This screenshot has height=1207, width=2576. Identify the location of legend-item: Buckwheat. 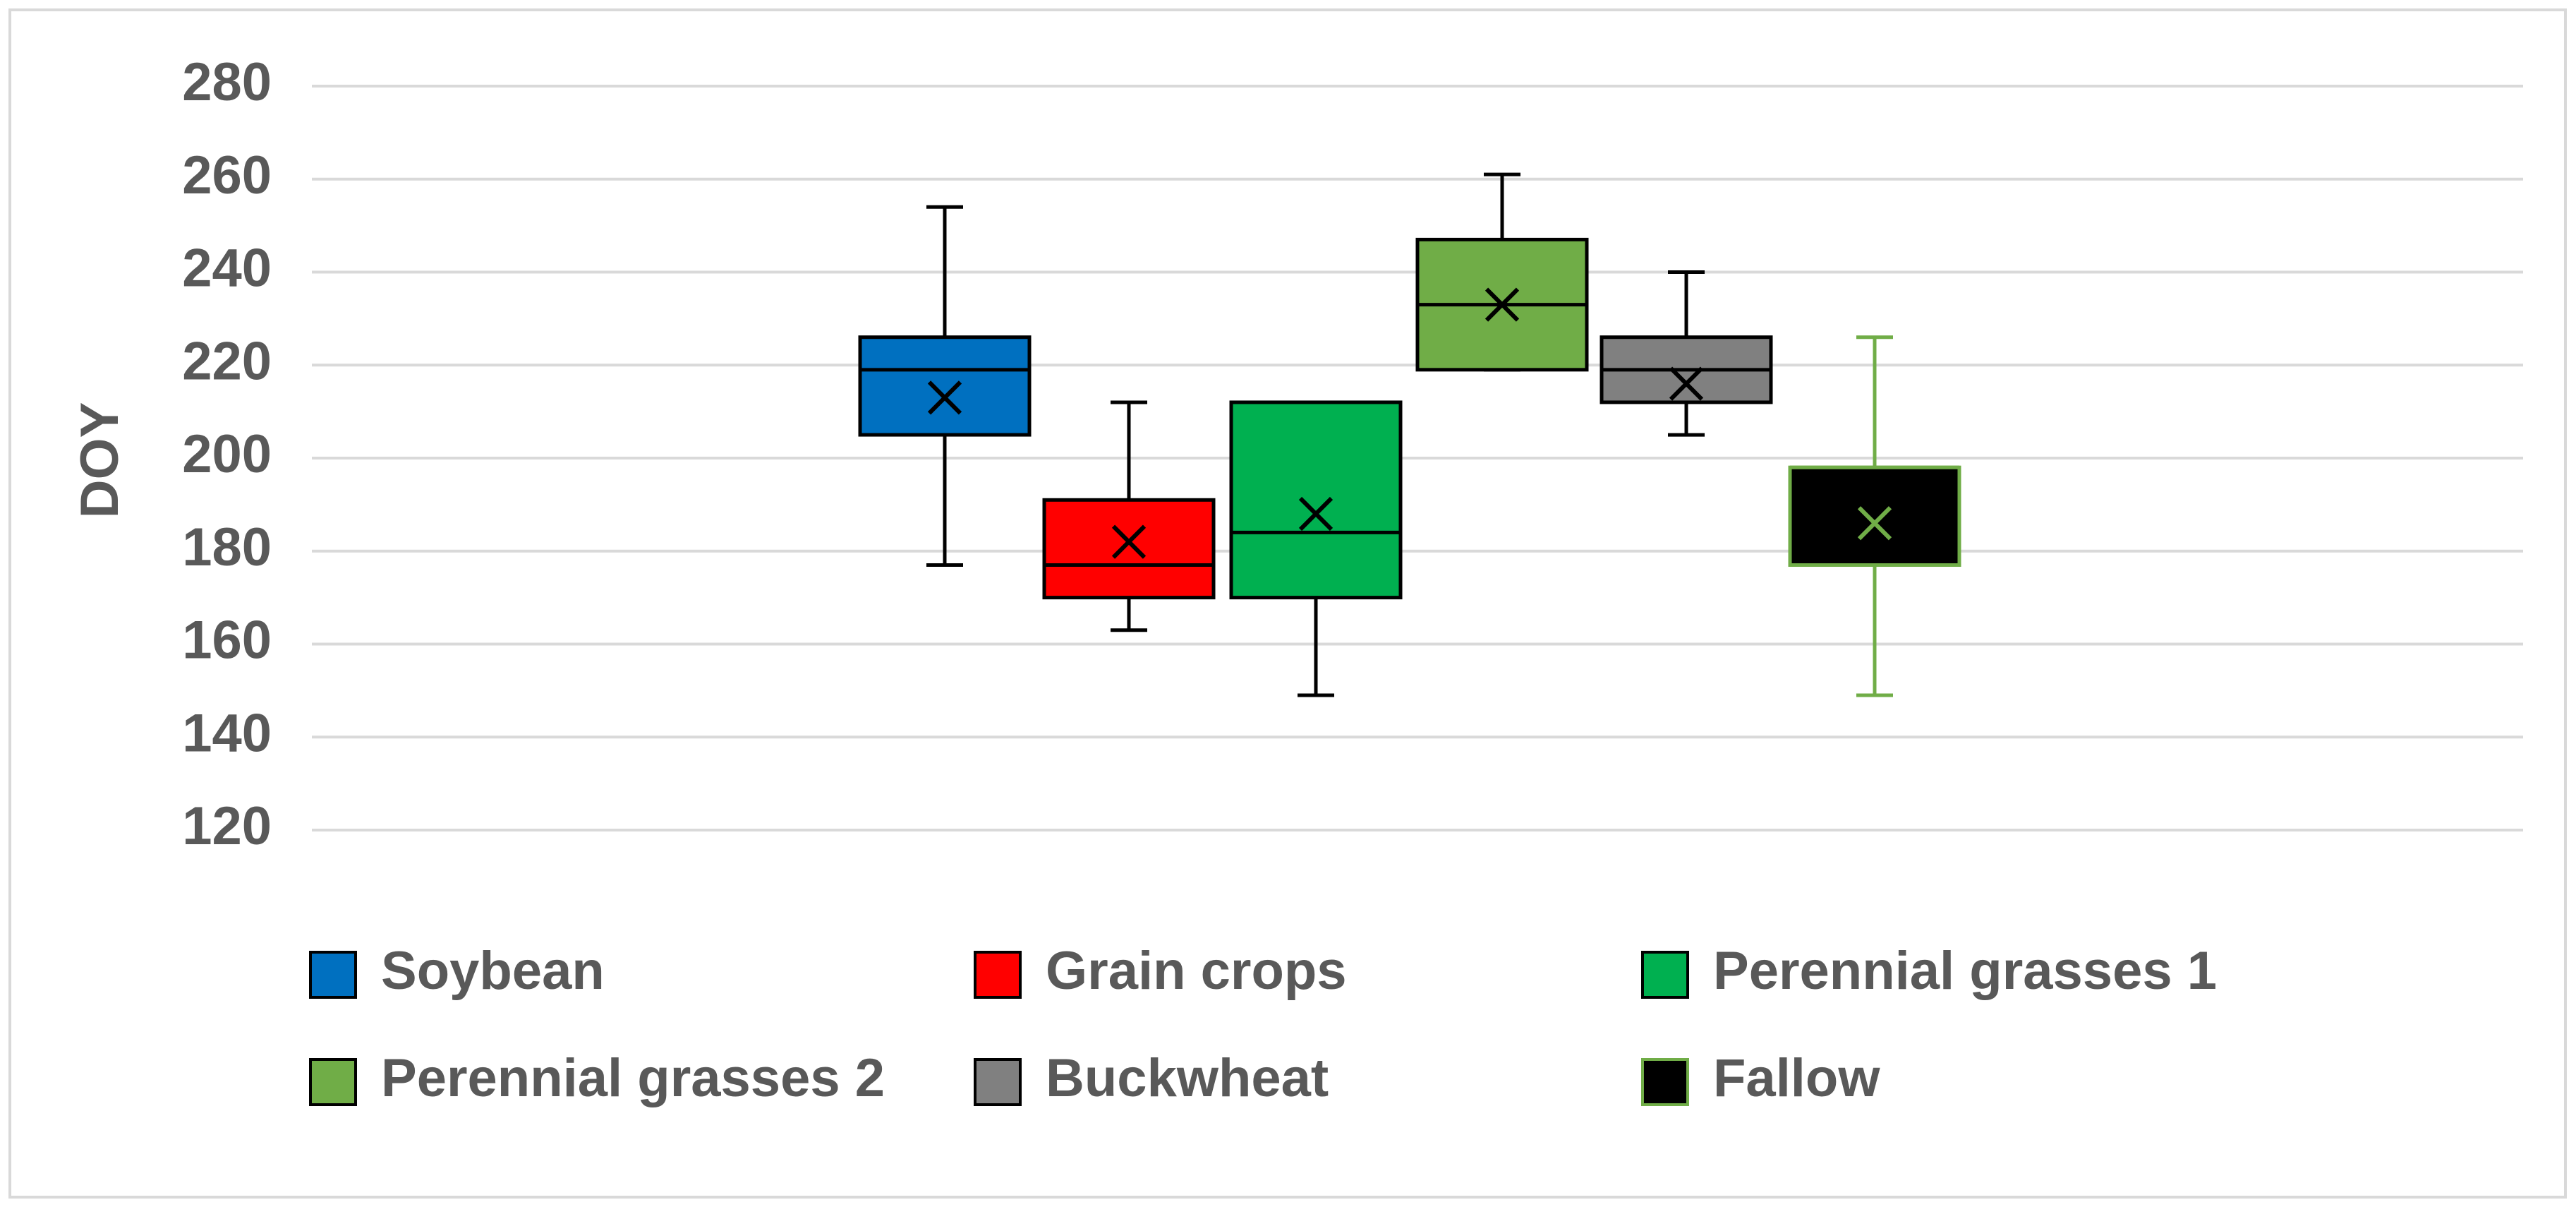
(1151, 1078).